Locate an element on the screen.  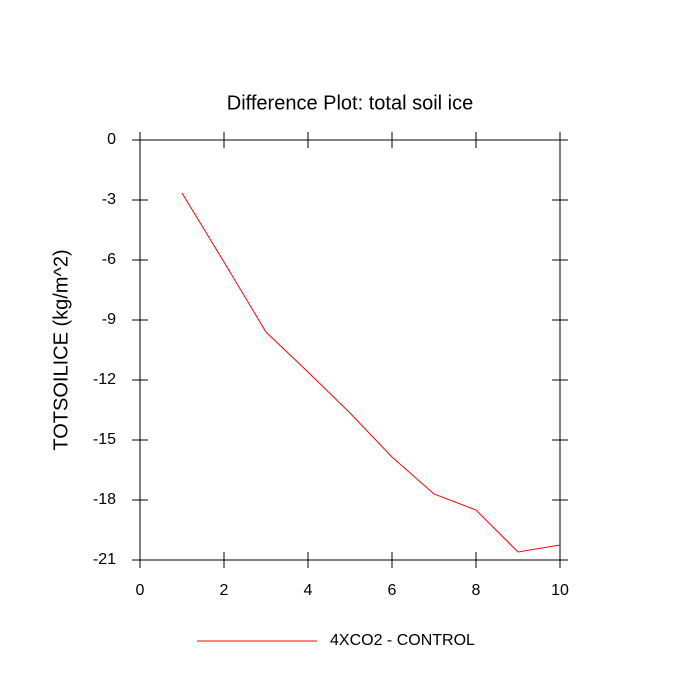
x-tick-label: 2 is located at coordinates (224, 590).